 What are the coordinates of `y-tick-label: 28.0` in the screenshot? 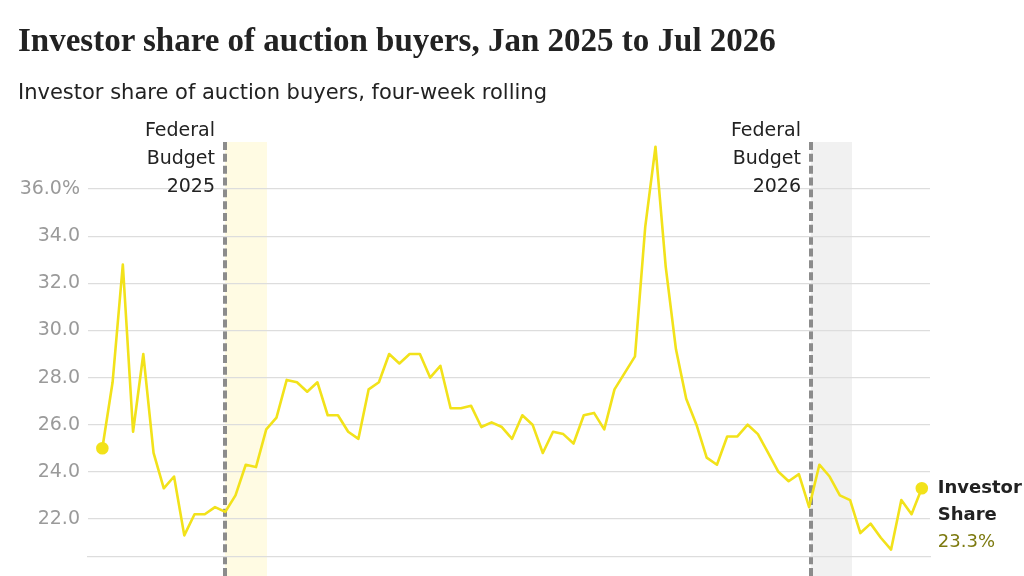 It's located at (58, 375).